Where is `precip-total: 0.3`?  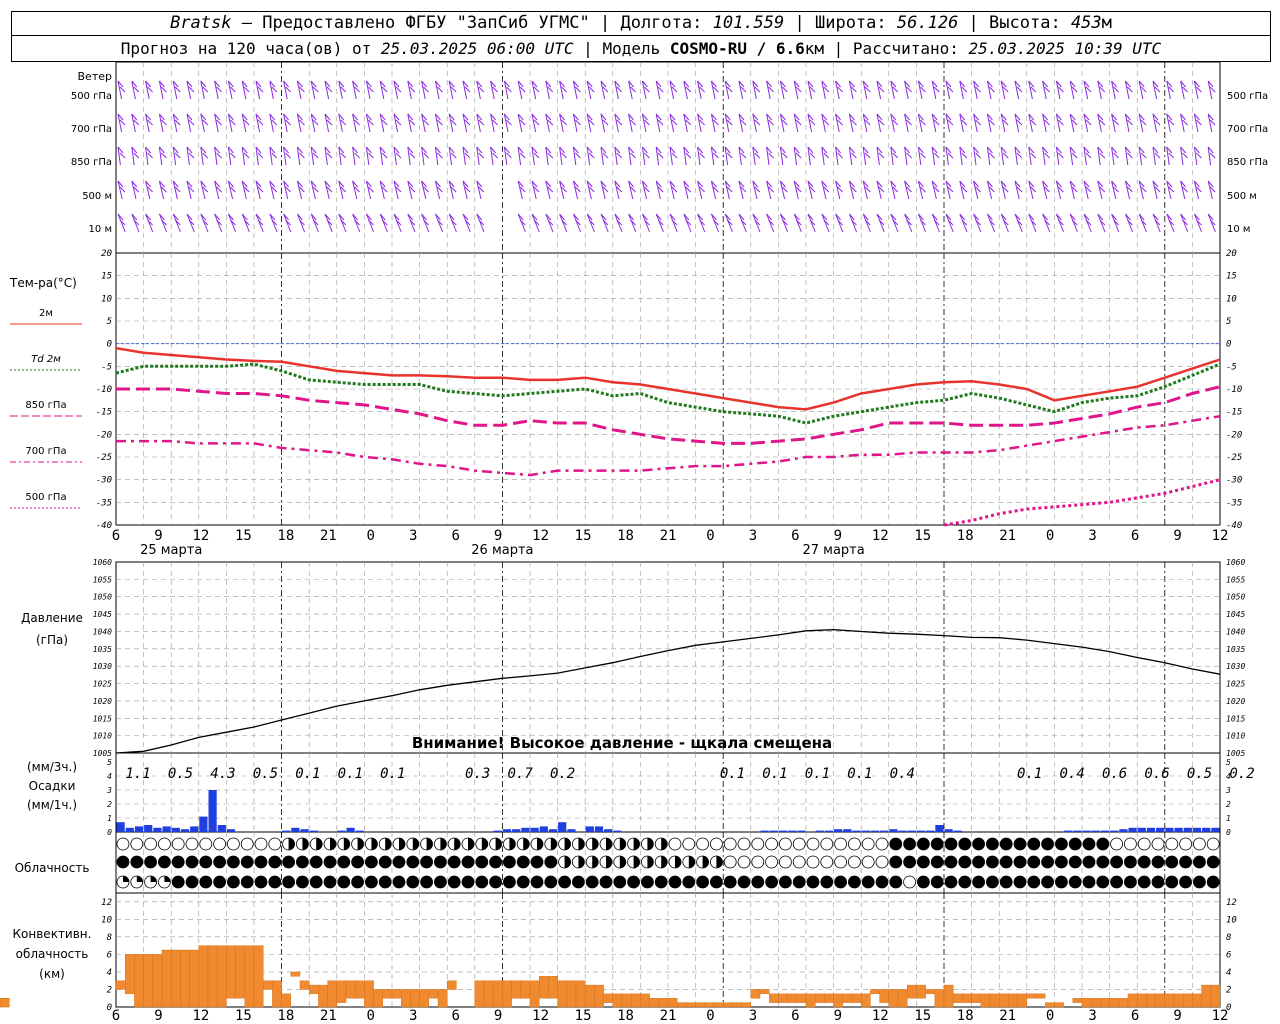
precip-total: 0.3 is located at coordinates (477, 774).